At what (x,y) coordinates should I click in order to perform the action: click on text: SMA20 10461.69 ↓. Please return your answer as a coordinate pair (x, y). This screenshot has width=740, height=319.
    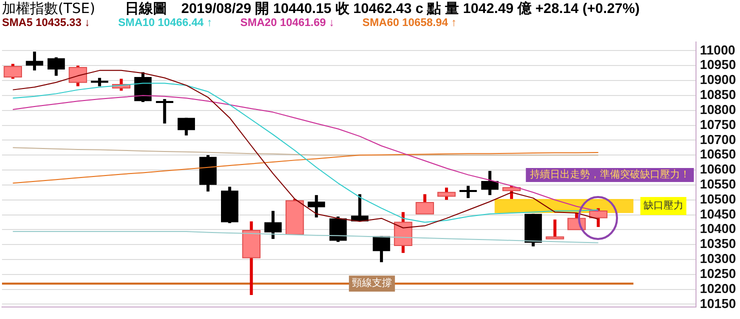
    Looking at the image, I should click on (287, 23).